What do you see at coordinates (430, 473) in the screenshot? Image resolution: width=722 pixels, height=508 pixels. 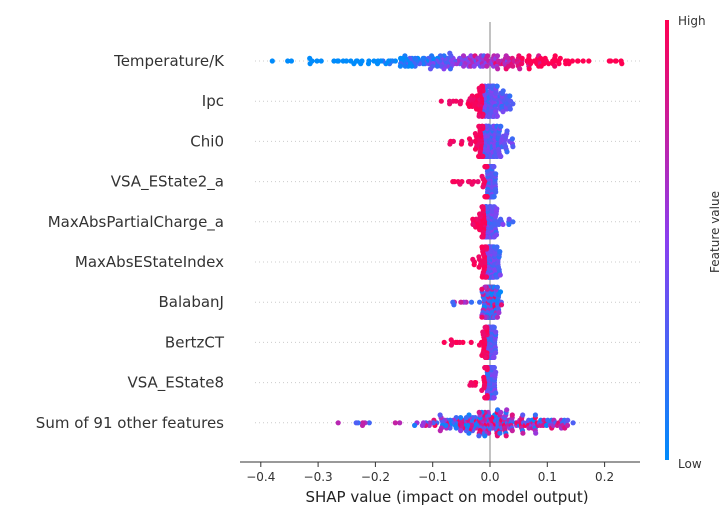 I see `x-axis-ticks: −0.4 −0.3 −0.2 −0.1 0.0 0.1 0.2` at bounding box center [430, 473].